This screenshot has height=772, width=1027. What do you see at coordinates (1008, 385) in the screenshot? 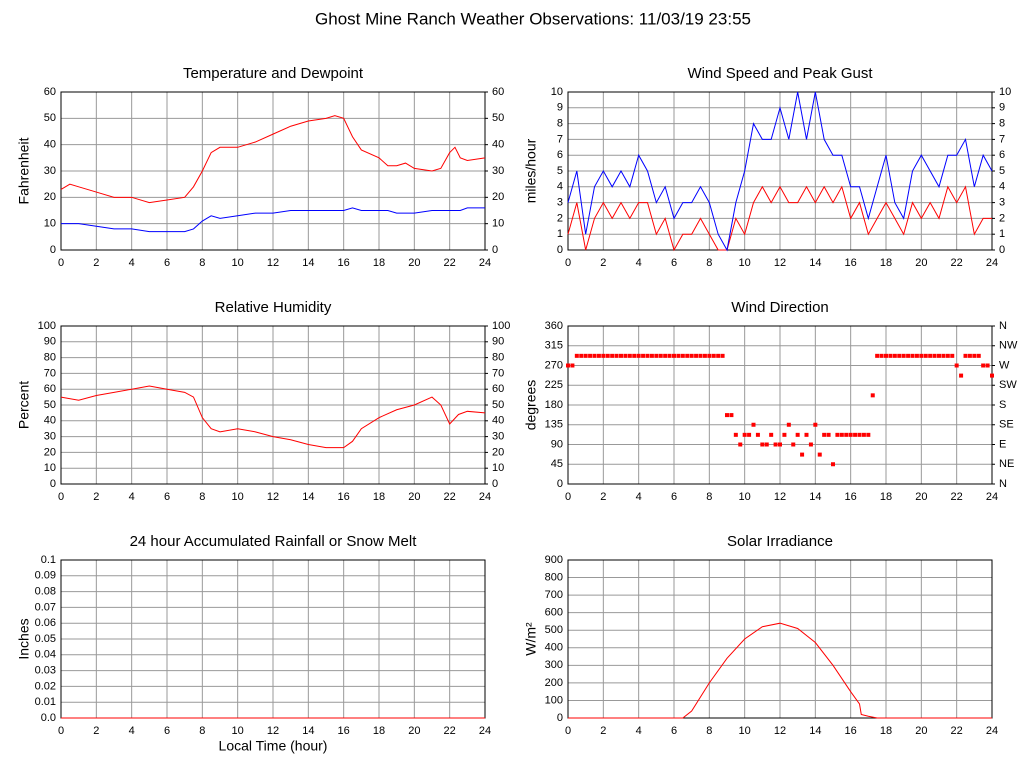
I see `y2-tick-label: SW` at bounding box center [1008, 385].